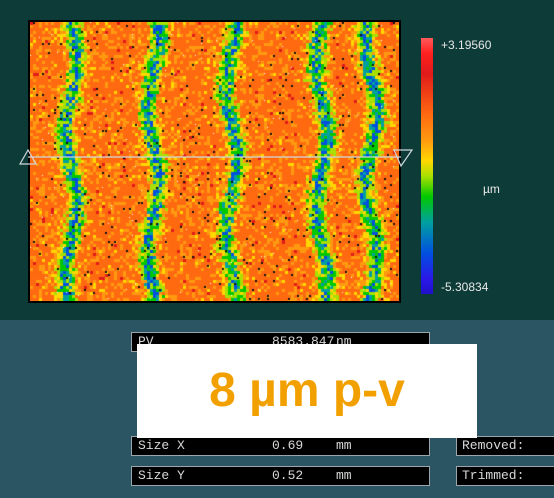  I want to click on trimmed-status-field: Trimmed:, so click(505, 476).